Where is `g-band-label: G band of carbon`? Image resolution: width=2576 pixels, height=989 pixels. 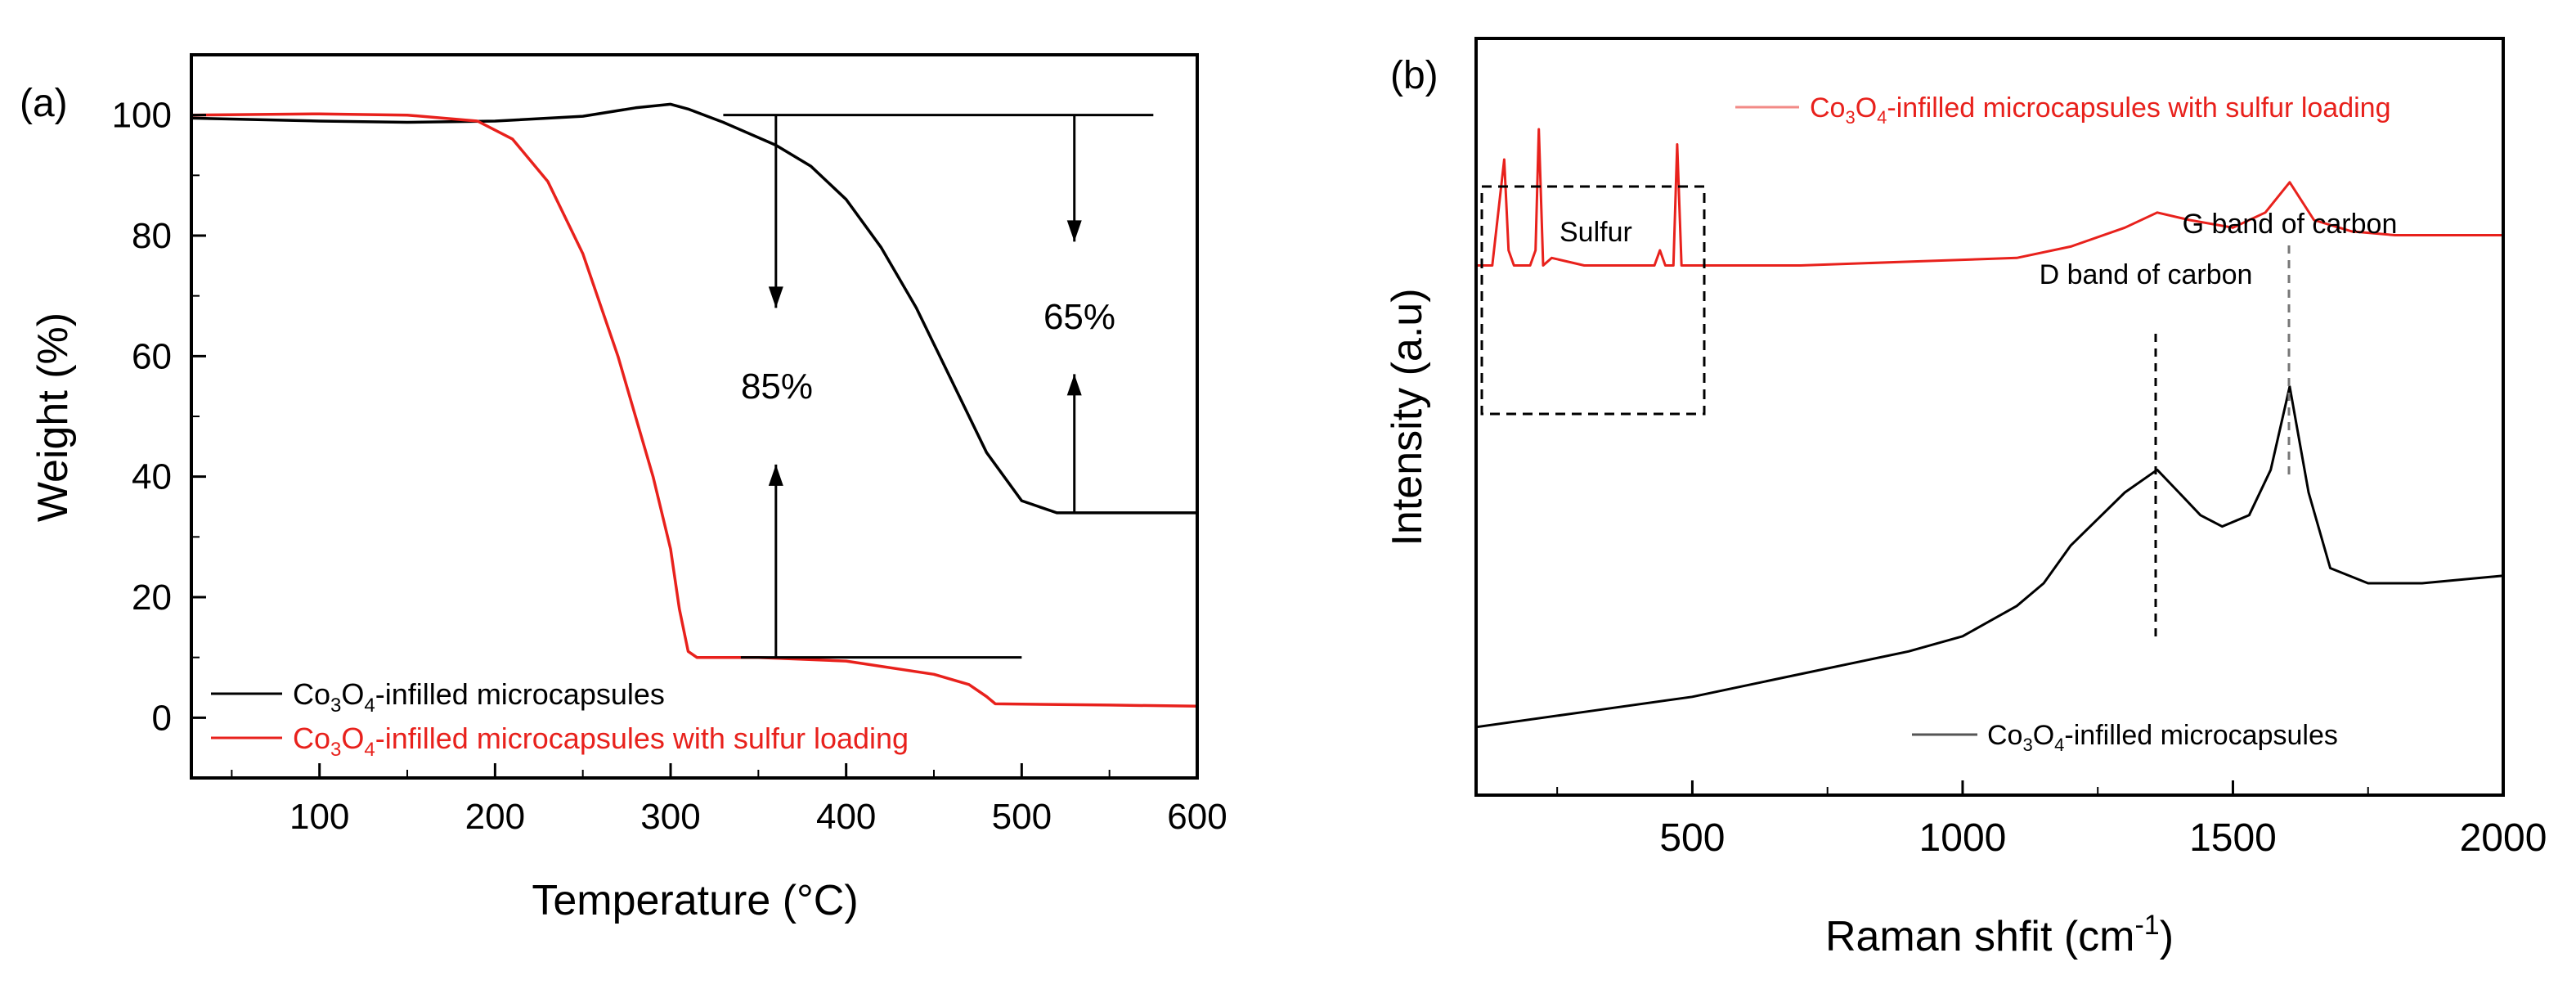
g-band-label: G band of carbon is located at coordinates (2290, 224).